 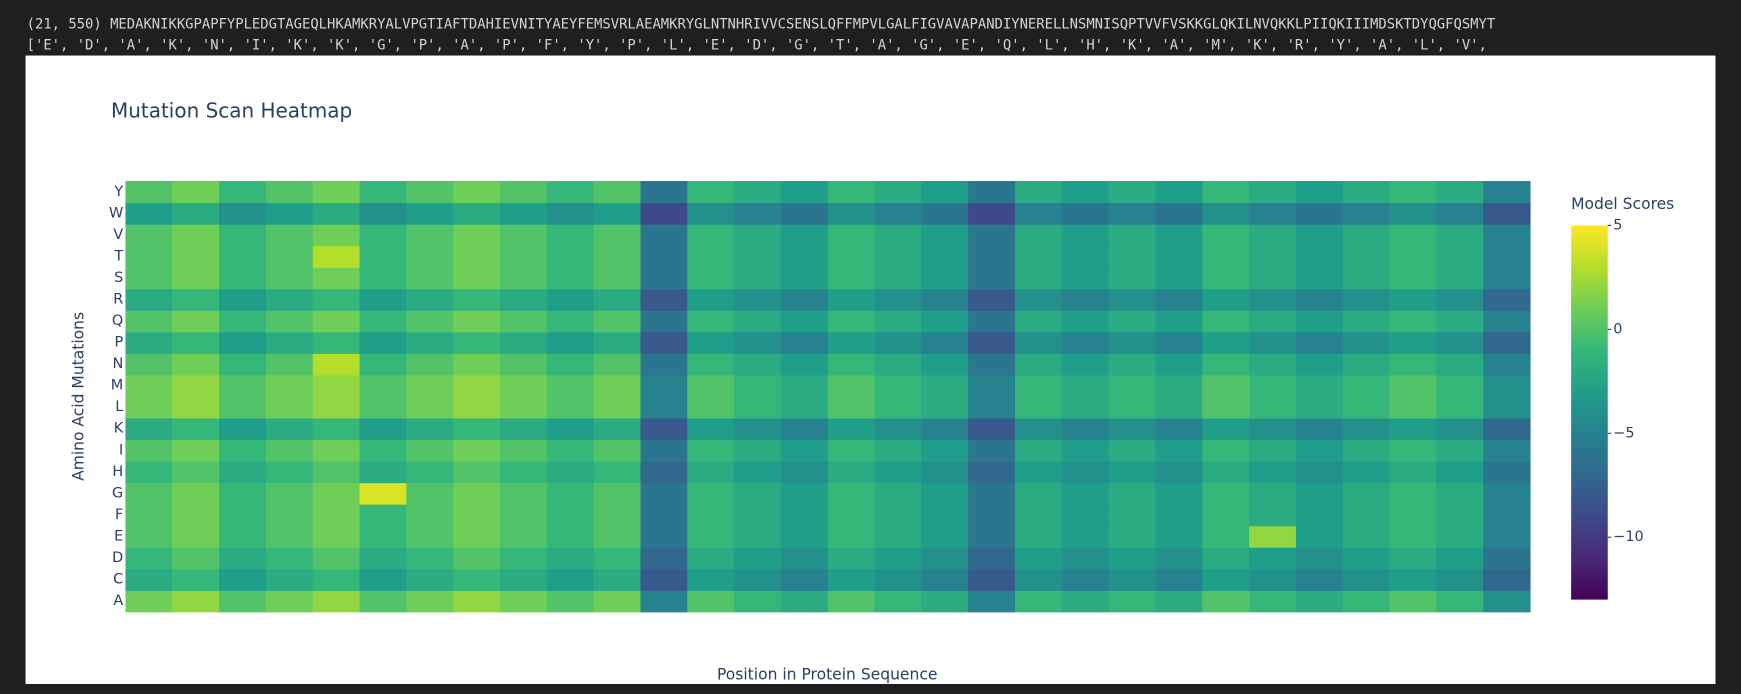 I want to click on colorbar-tick-label: −10, so click(x=1628, y=537).